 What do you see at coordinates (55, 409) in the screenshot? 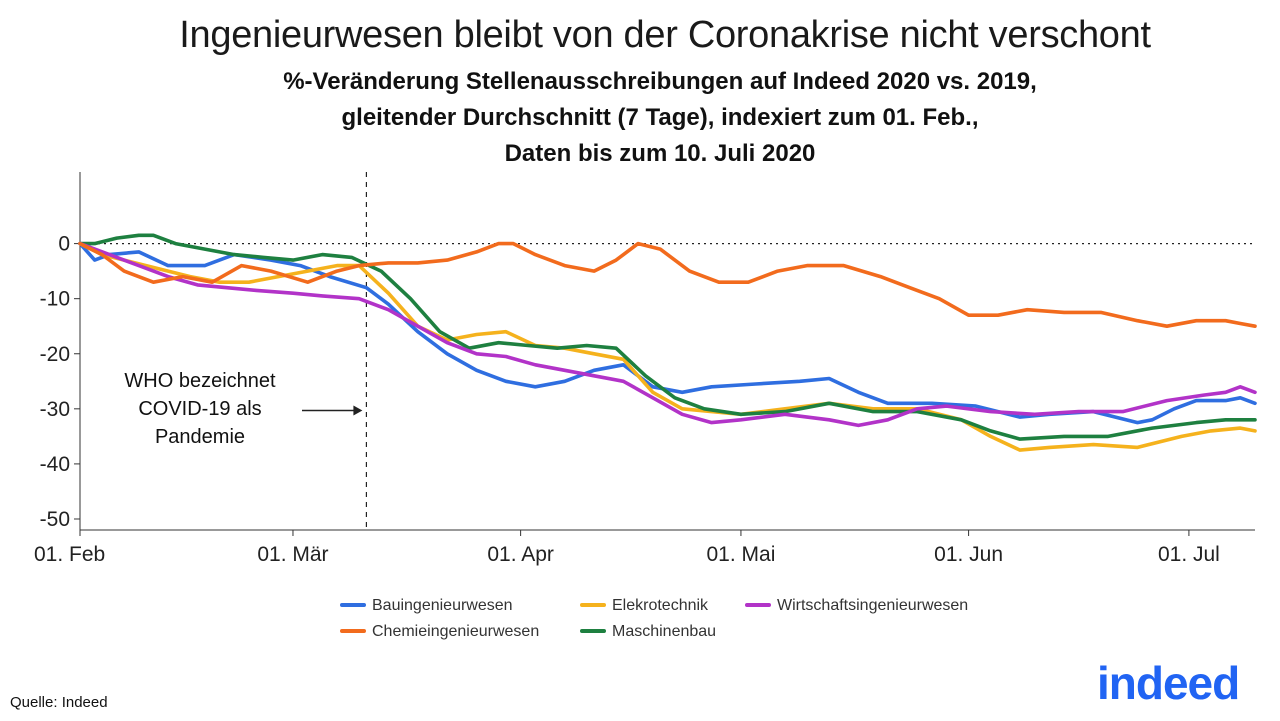
I see `y-tick-label: -30` at bounding box center [55, 409].